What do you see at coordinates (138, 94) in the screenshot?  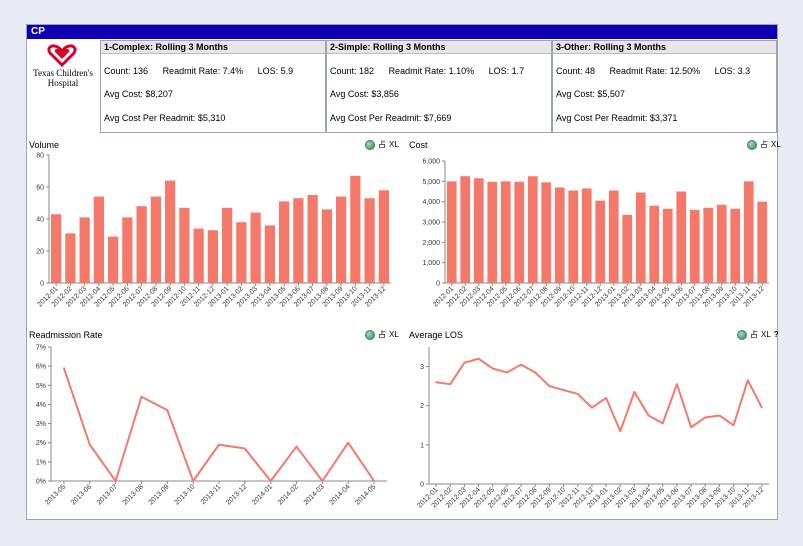 I see `kpi-avg-cost: Avg Cost: $8,207` at bounding box center [138, 94].